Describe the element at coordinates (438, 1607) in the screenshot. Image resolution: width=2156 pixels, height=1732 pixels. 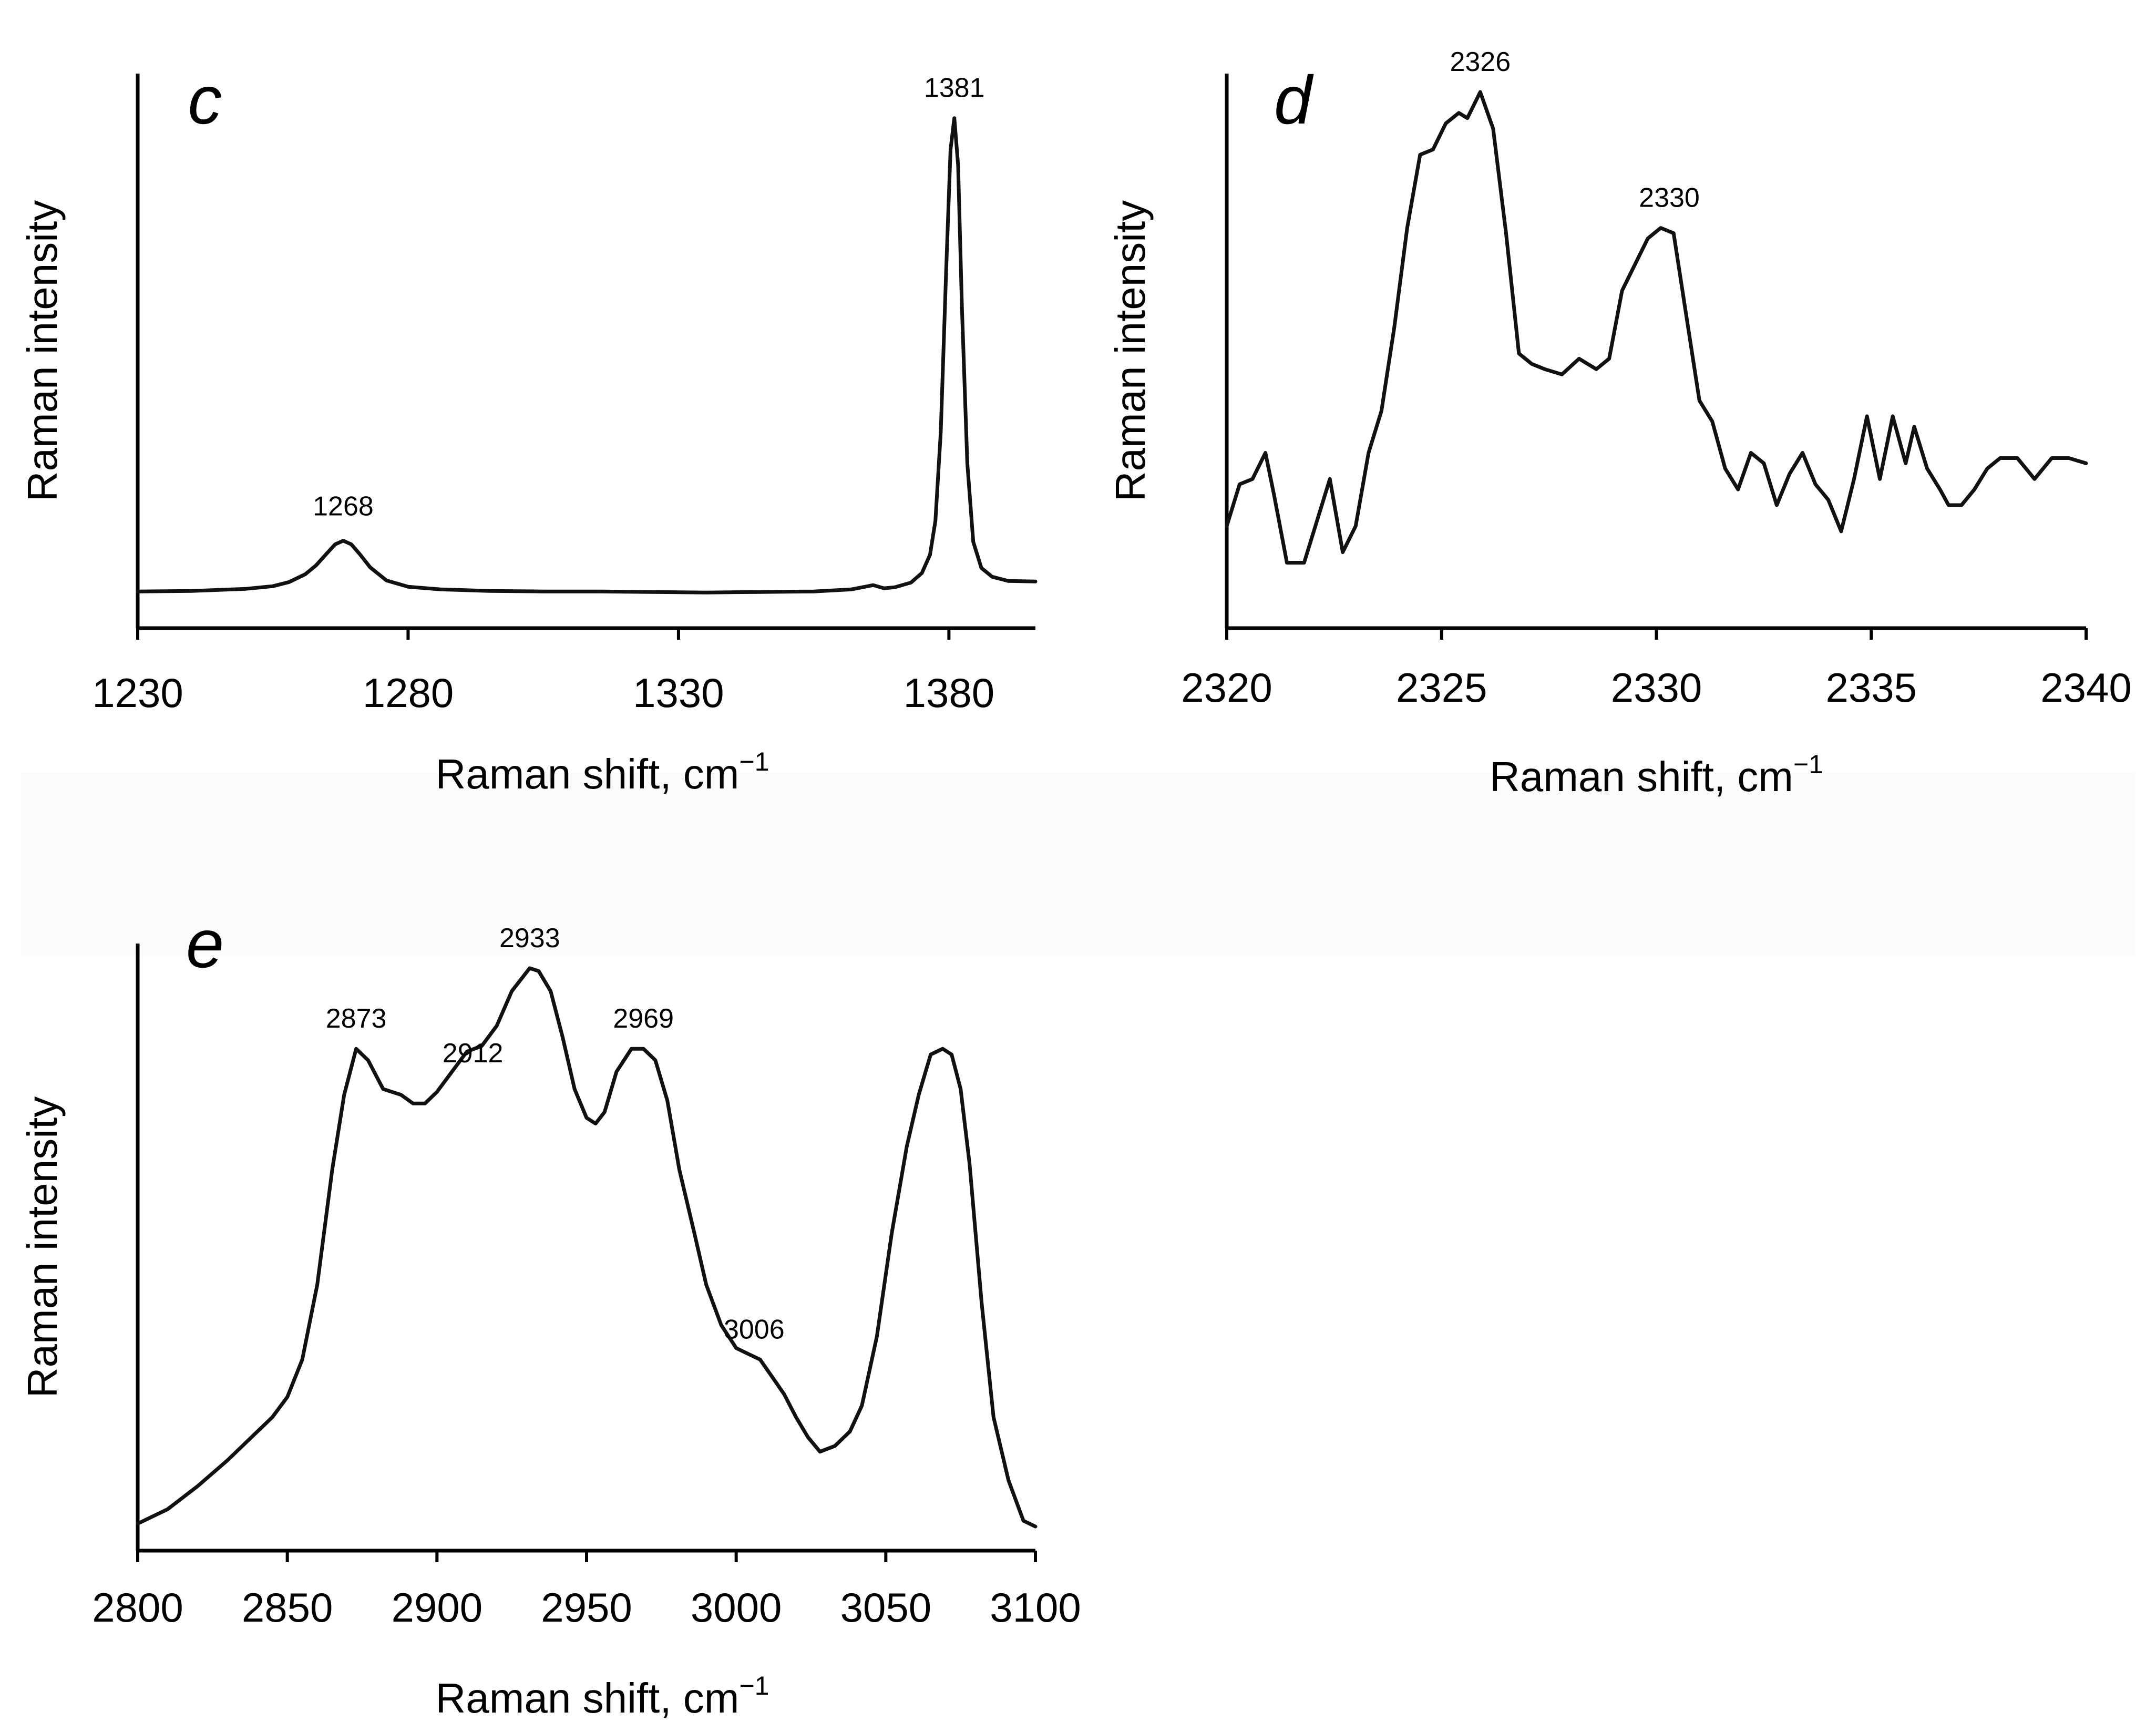
I see `x-tick-label: 2900` at that location.